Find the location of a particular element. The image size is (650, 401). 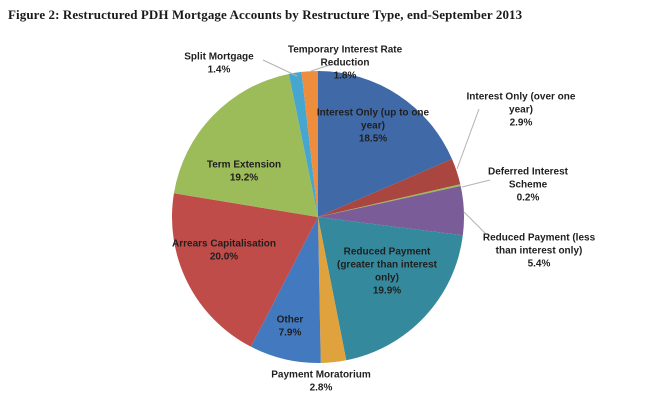

pie-slice-arrears-capitalisation is located at coordinates (244, 270).